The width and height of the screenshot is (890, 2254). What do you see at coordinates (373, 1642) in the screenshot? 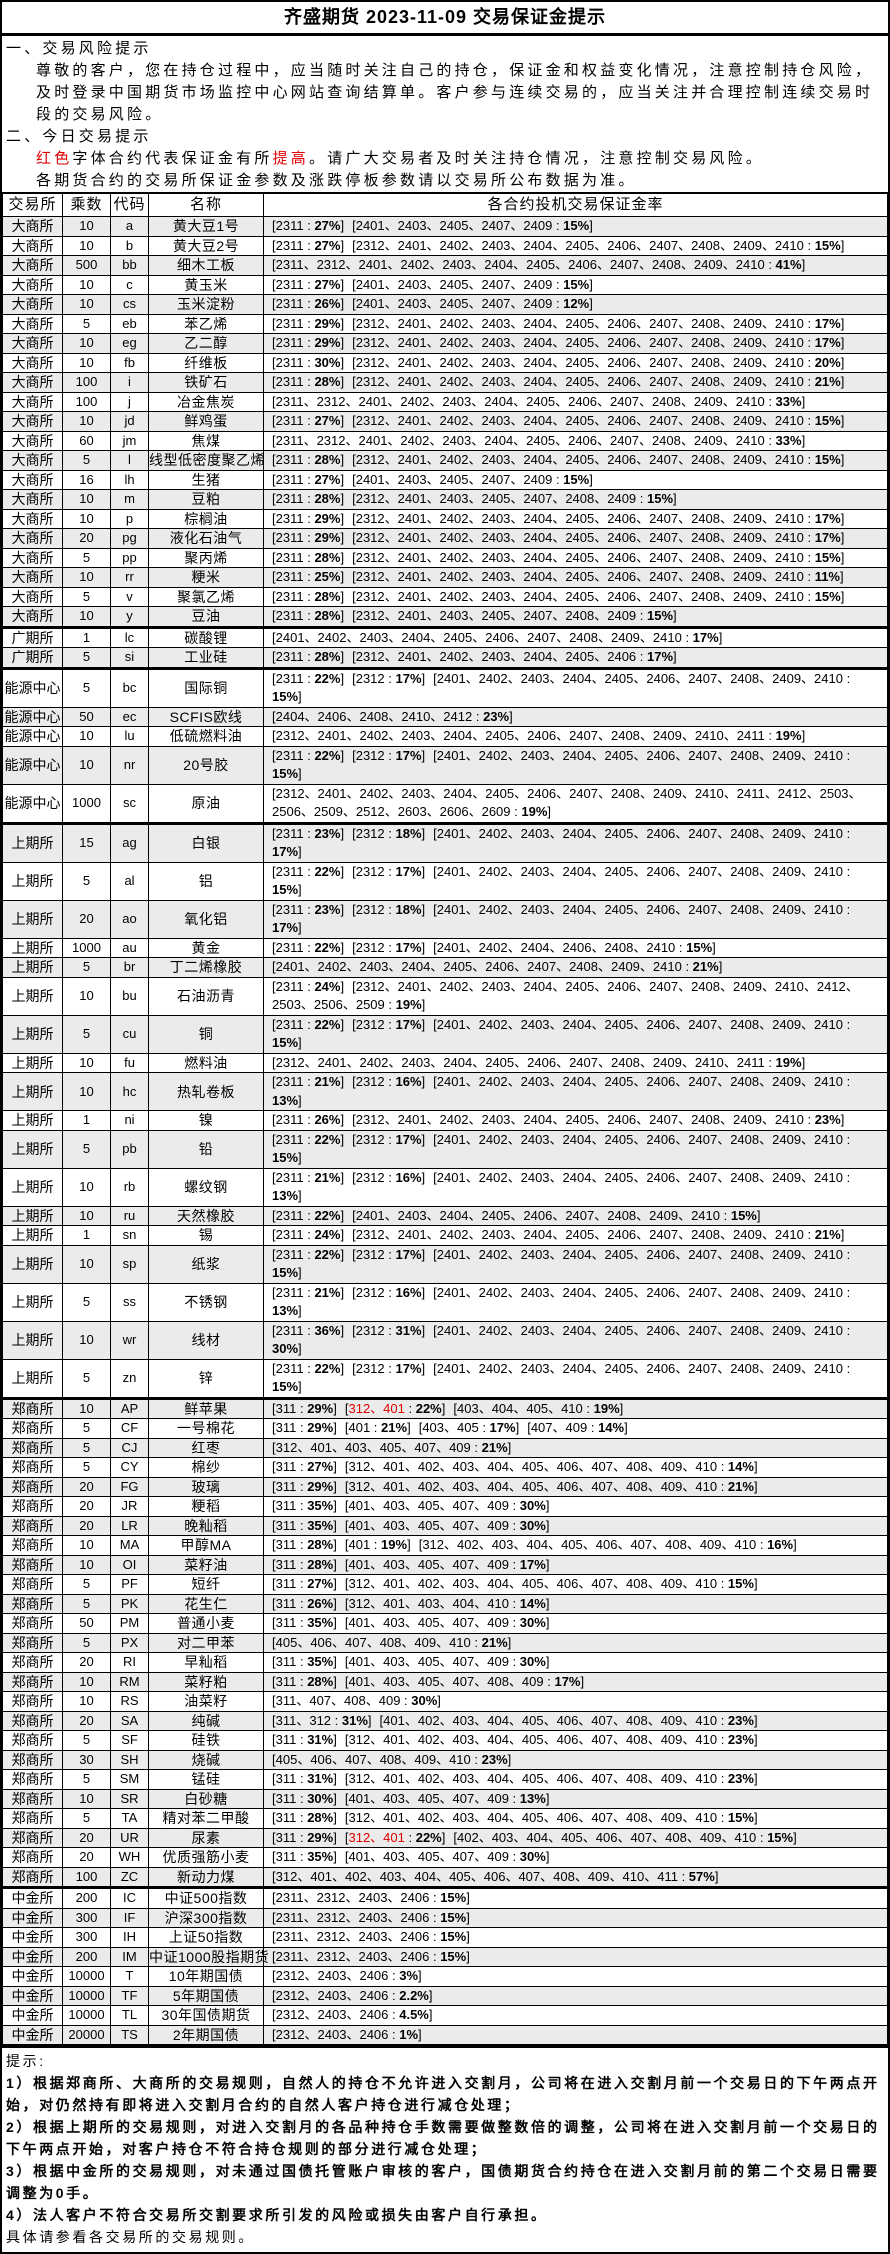
I see `contract-months: 405、406、407、408、409、410` at bounding box center [373, 1642].